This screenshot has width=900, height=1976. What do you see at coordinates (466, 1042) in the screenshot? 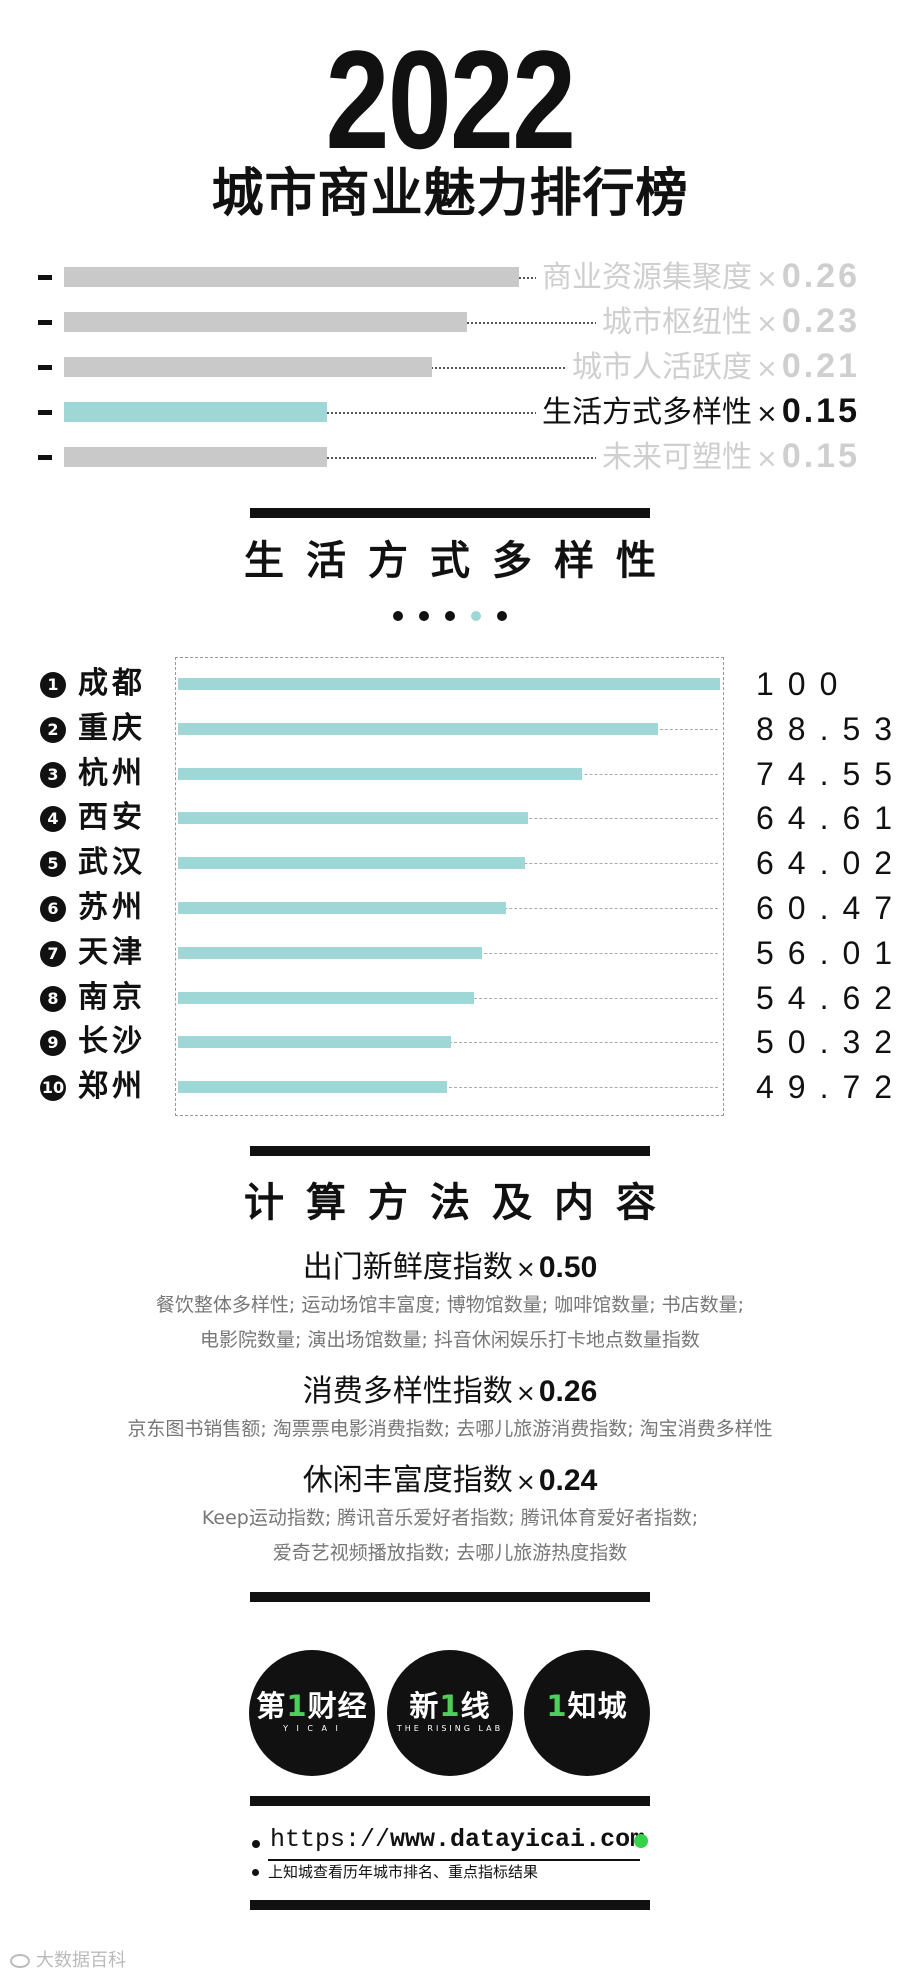
I see `ranking-row: 9 长沙 50.32` at bounding box center [466, 1042].